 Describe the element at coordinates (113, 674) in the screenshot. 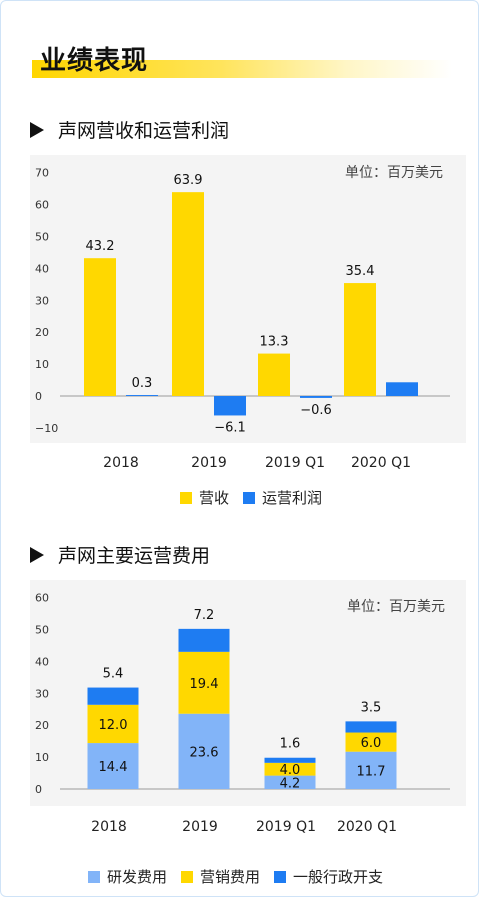

I see `data-label: 5.4` at that location.